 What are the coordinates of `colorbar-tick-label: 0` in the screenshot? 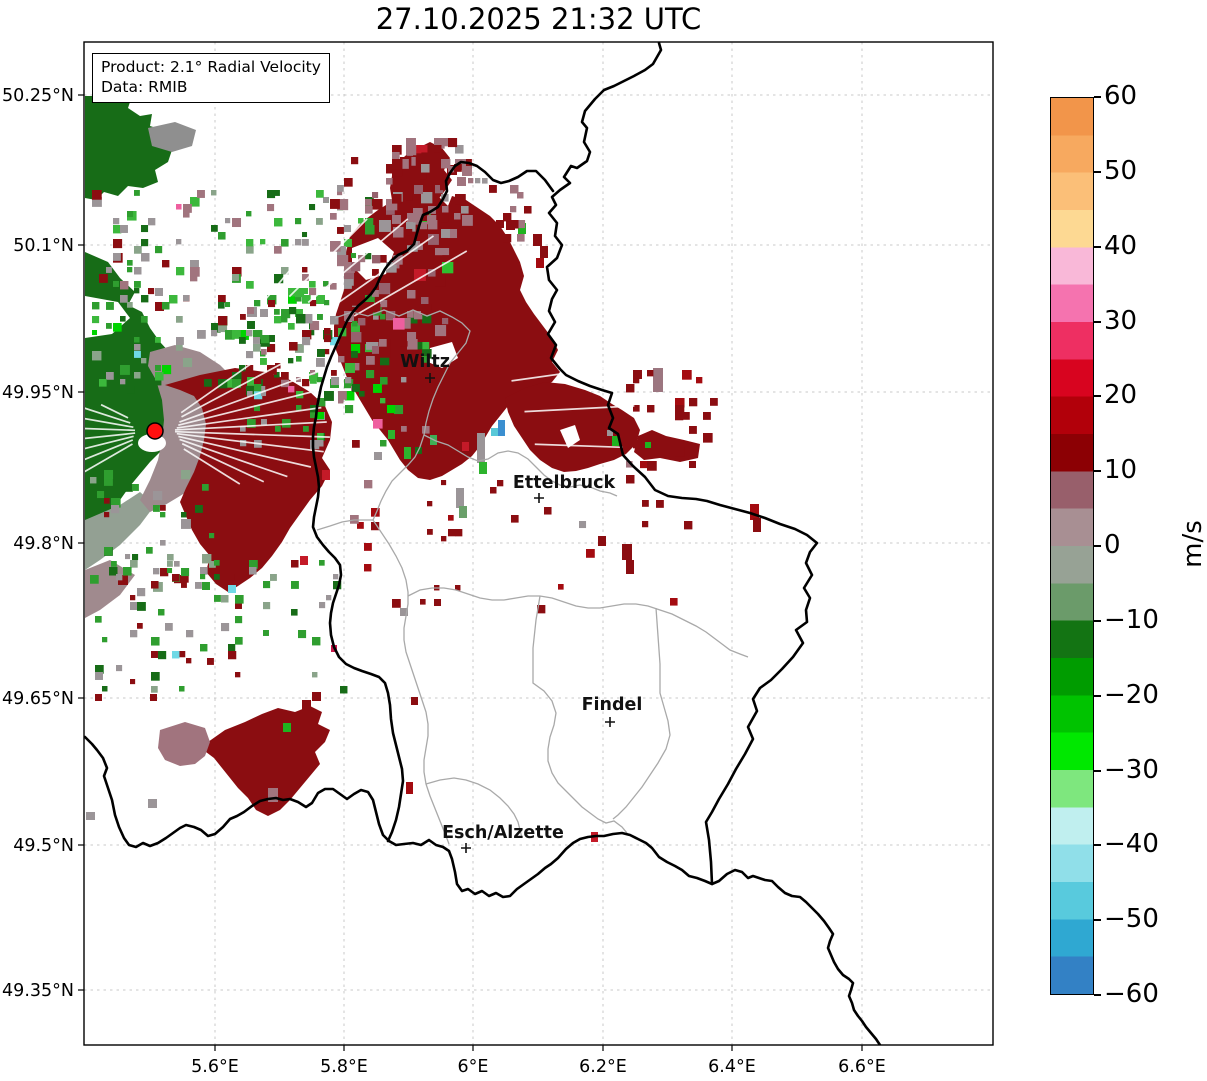 It's located at (1112, 545).